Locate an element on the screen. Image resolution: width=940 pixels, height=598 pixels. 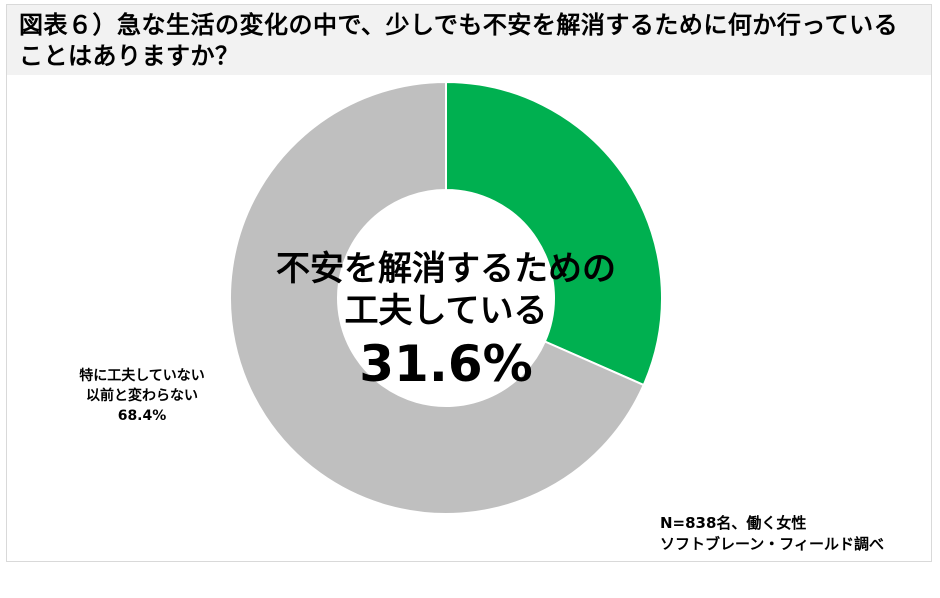
gray-label-line2: 以前と変わらない is located at coordinates (142, 396).